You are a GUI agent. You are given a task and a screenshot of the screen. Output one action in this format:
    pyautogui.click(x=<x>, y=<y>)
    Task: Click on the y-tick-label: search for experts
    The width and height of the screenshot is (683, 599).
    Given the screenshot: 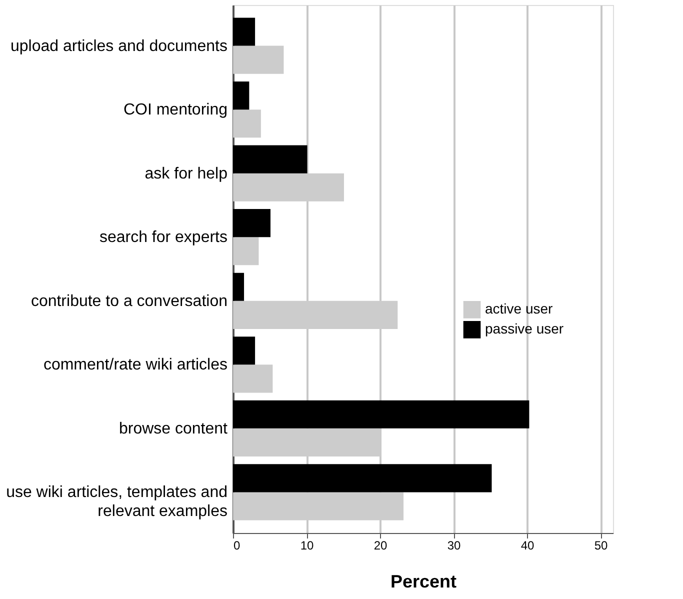 What is the action you would take?
    pyautogui.click(x=163, y=237)
    